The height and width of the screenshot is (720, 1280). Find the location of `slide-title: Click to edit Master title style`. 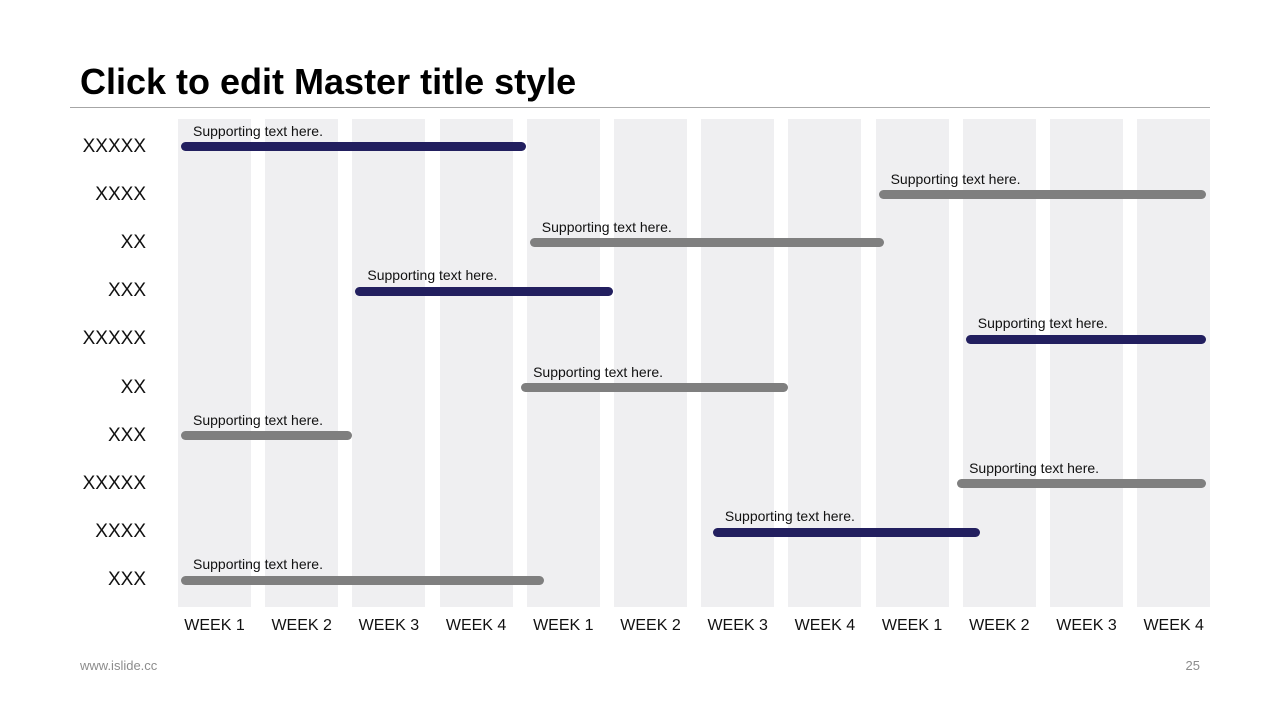

slide-title: Click to edit Master title style is located at coordinates (328, 81).